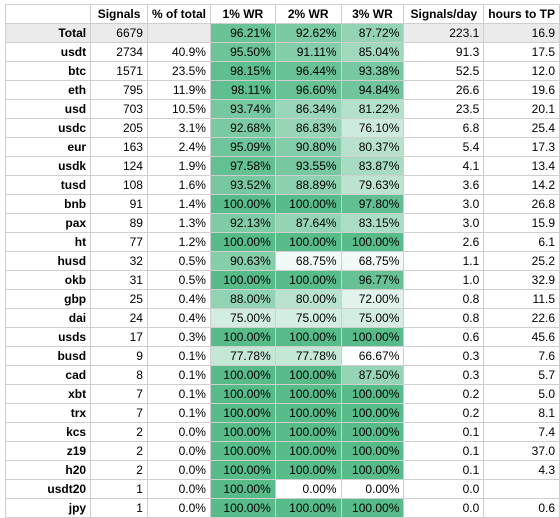  What do you see at coordinates (521, 432) in the screenshot?
I see `row-hours-to-tp: 7.4` at bounding box center [521, 432].